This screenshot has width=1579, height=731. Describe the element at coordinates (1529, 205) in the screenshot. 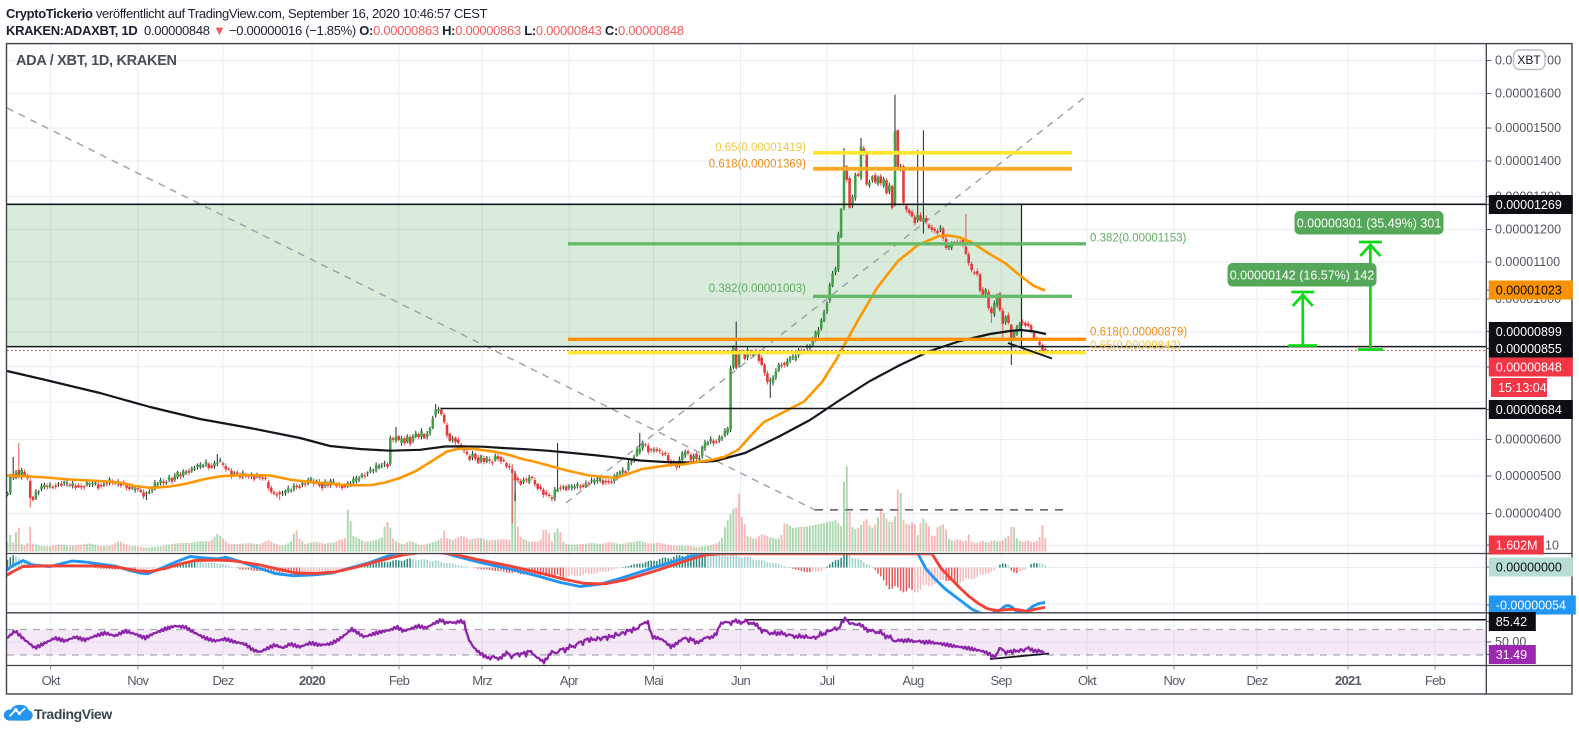

I see `svg-text: 0.00001269` at that location.